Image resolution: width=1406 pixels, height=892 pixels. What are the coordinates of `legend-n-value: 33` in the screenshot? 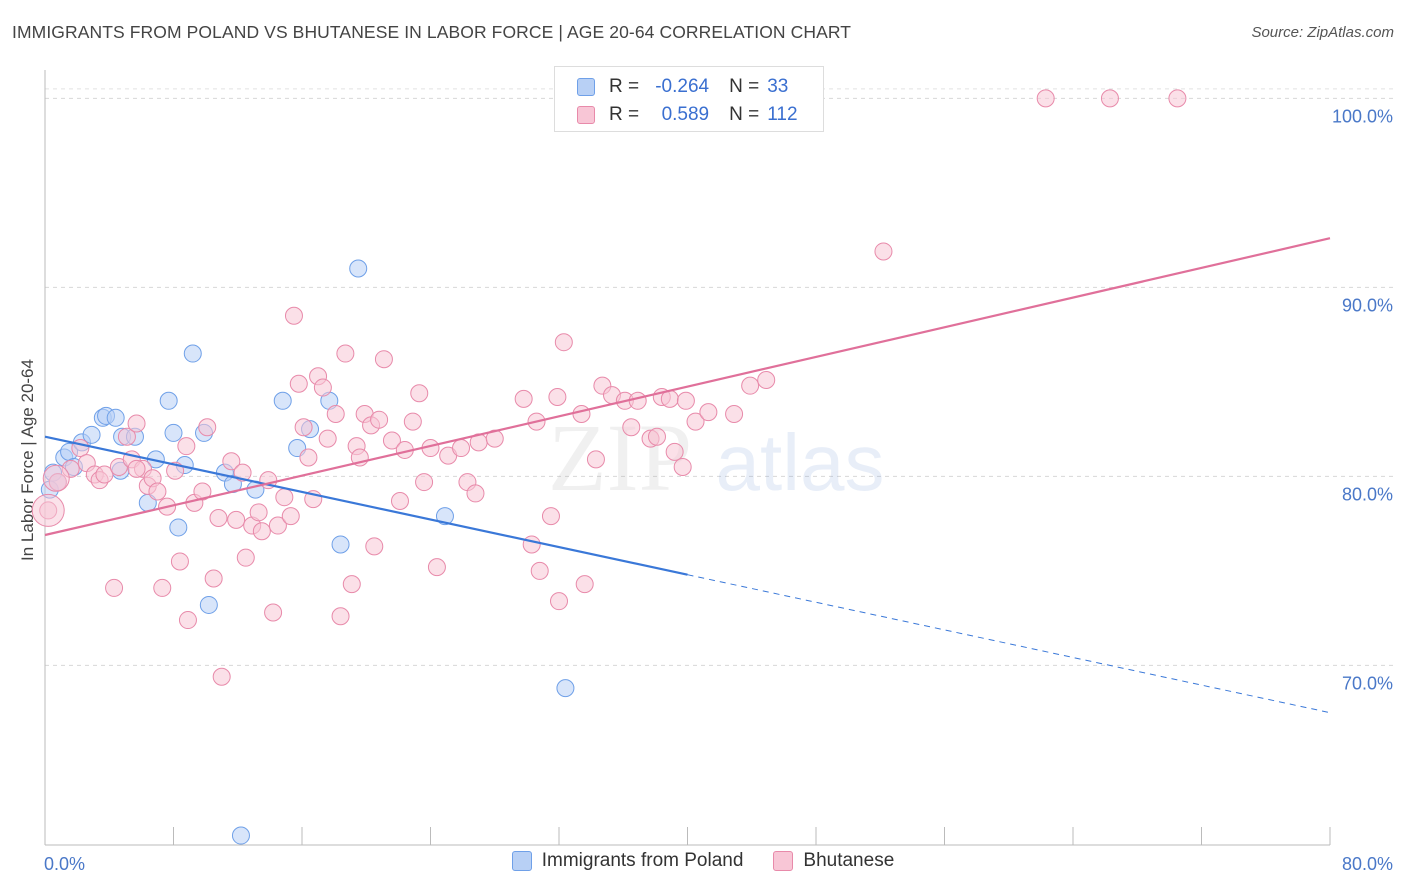 It's located at (778, 86).